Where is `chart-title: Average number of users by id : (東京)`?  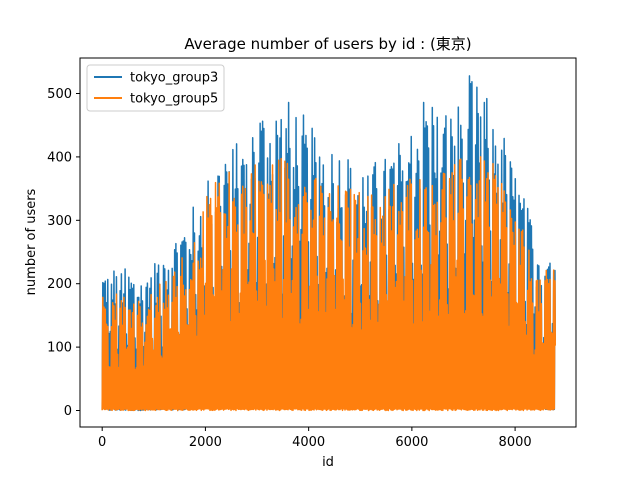 chart-title: Average number of users by id : (東京) is located at coordinates (327, 44).